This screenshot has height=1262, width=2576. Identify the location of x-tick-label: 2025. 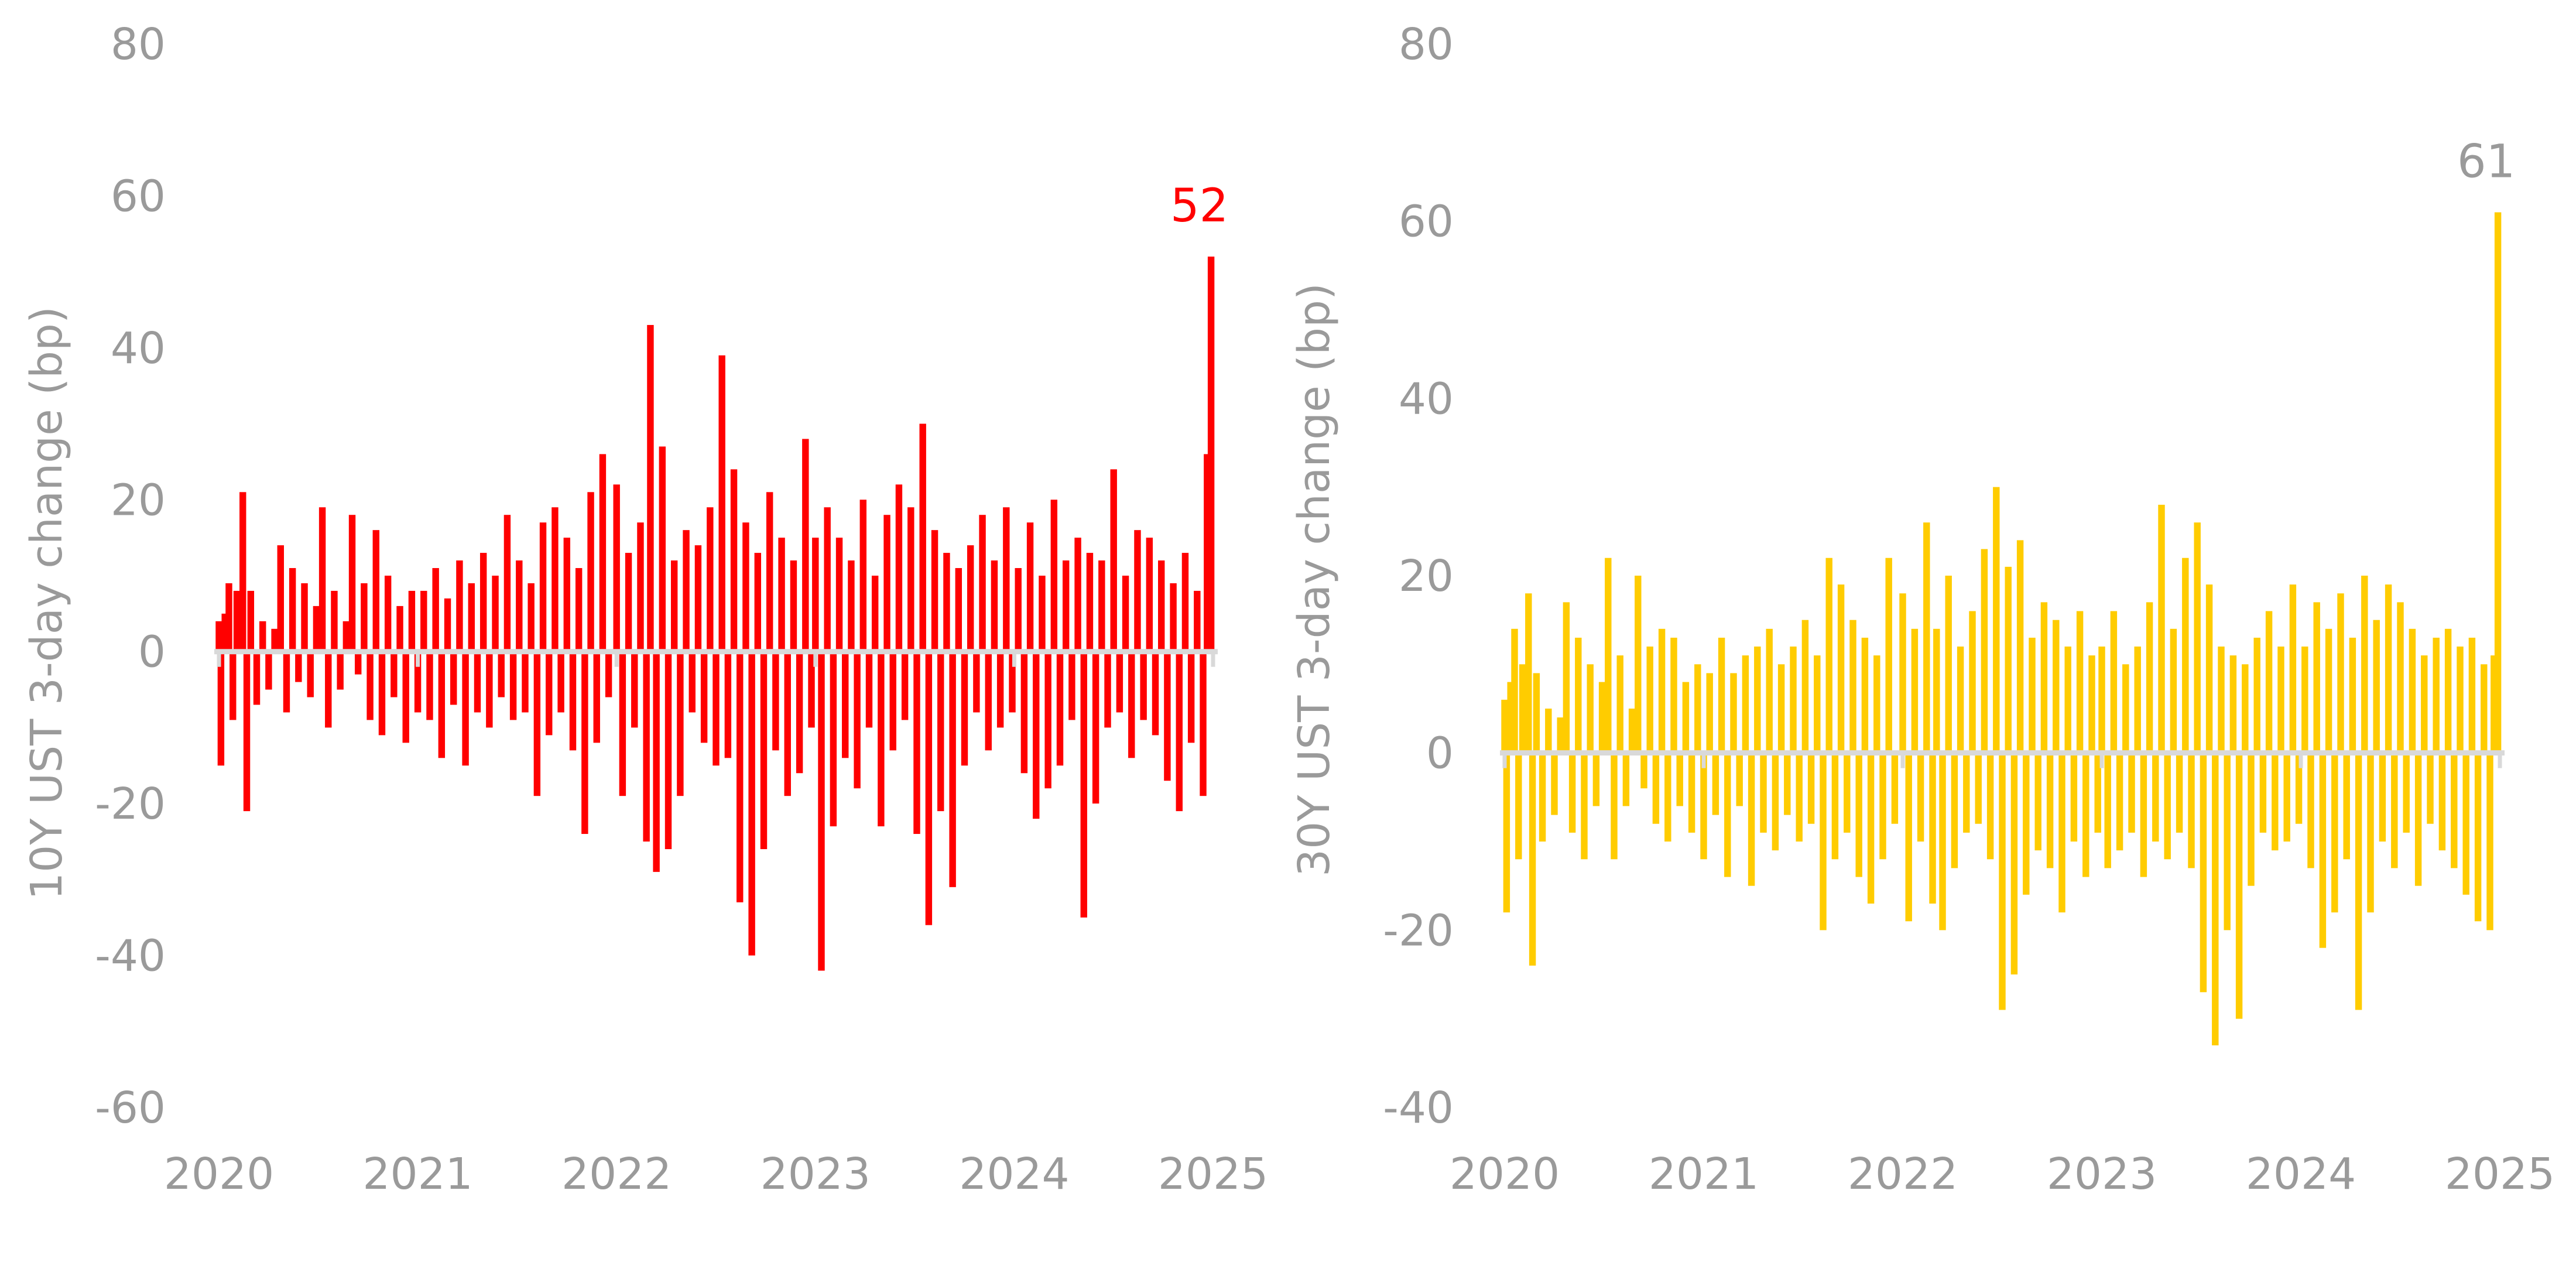
(1213, 1174).